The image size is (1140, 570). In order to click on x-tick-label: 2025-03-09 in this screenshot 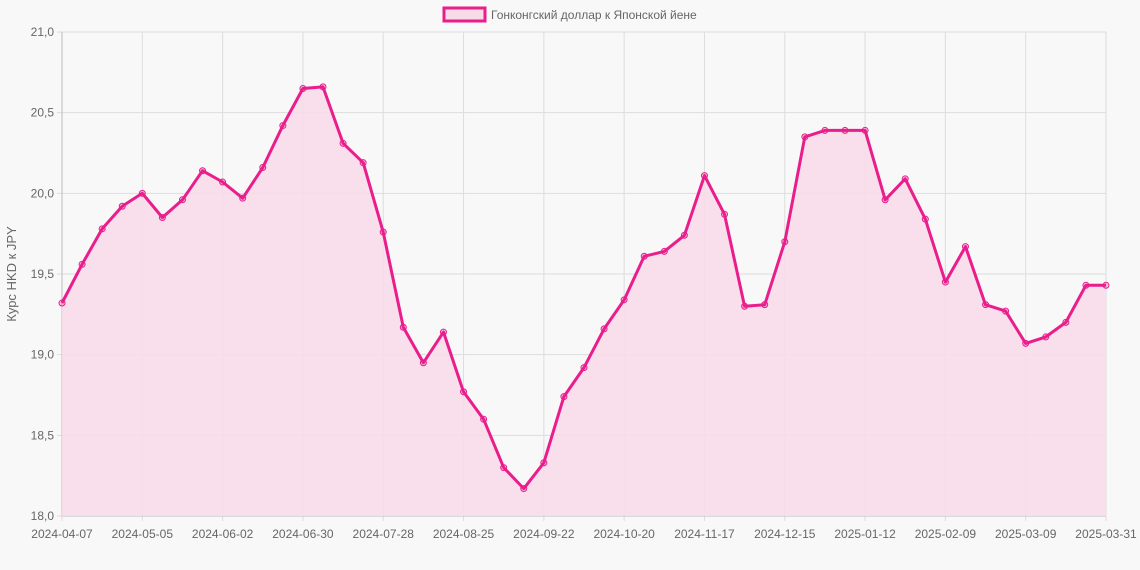, I will do `click(1026, 534)`.